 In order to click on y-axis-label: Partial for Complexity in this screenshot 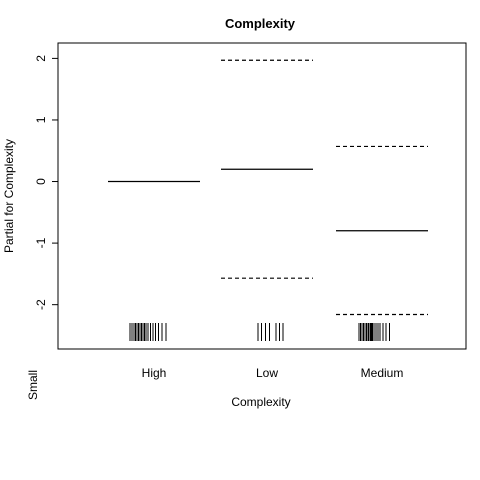, I will do `click(9, 196)`.